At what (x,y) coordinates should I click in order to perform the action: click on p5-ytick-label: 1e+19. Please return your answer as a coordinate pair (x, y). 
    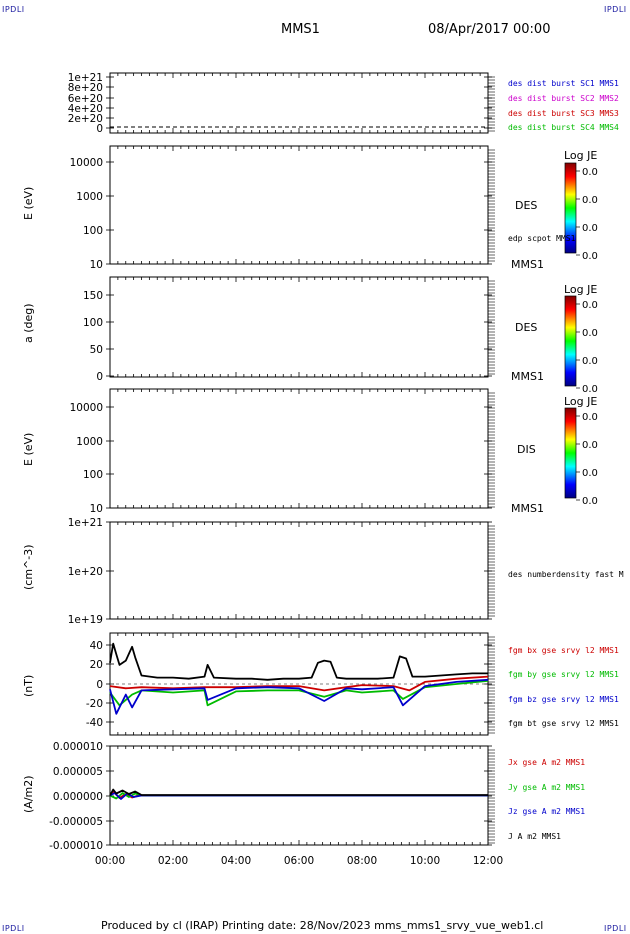
    Looking at the image, I should click on (85, 620).